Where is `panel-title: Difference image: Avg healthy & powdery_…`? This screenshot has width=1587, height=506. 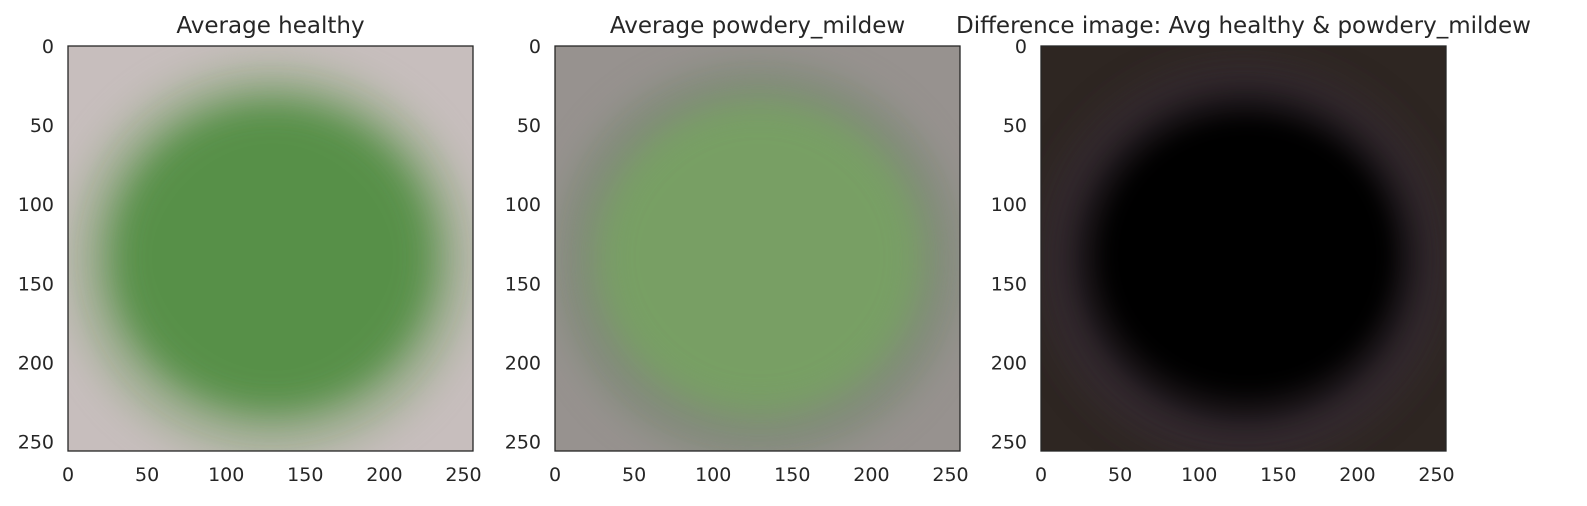 panel-title: Difference image: Avg healthy & powdery_… is located at coordinates (1243, 26).